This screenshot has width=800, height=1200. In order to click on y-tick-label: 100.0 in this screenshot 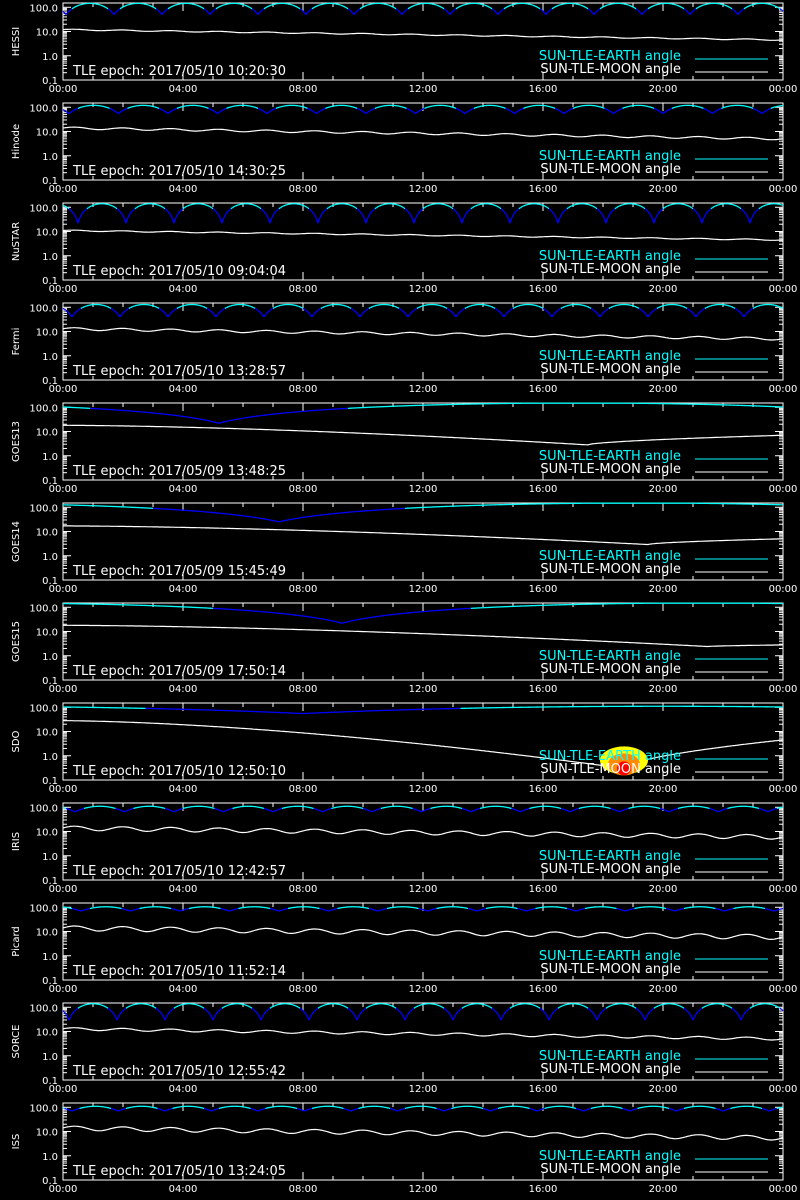, I will do `click(43, 808)`.